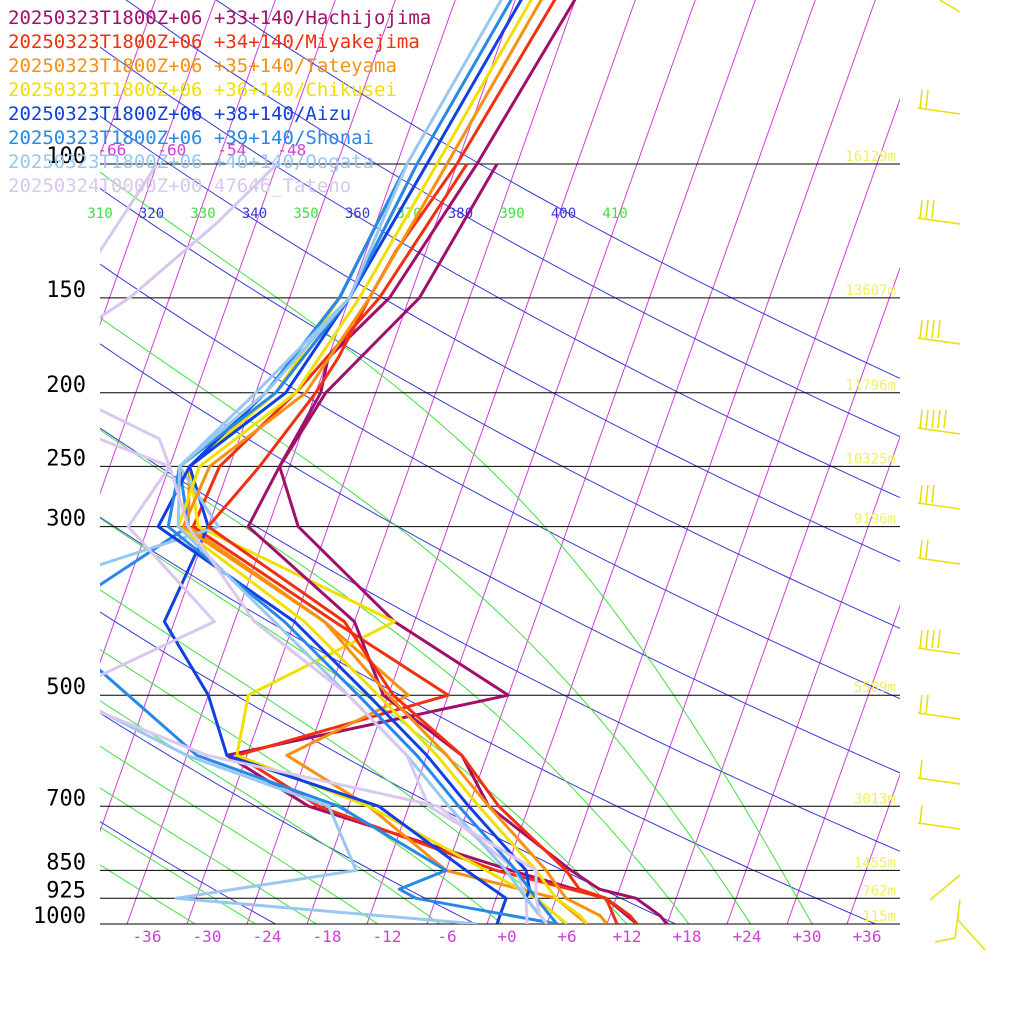 This screenshot has width=1024, height=1024. What do you see at coordinates (627, 936) in the screenshot?
I see `temperature-tick-label: +12` at bounding box center [627, 936].